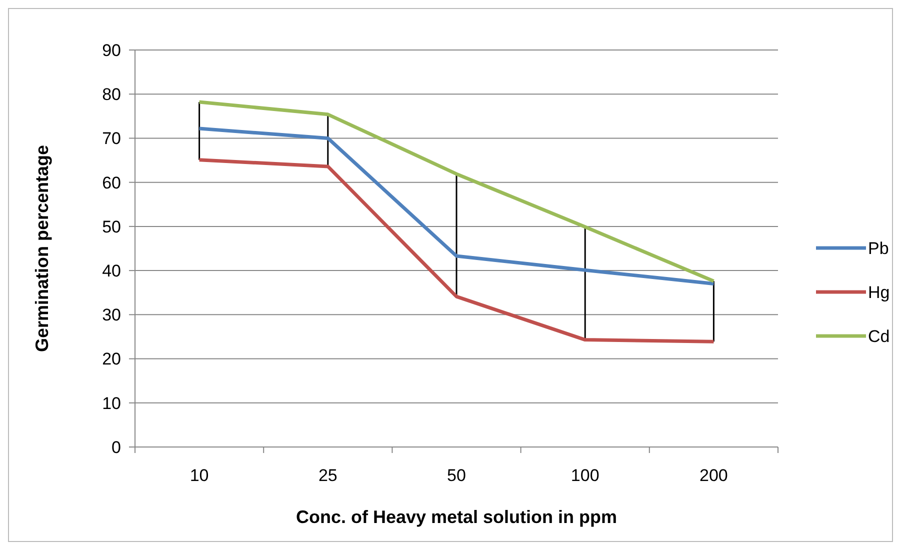 Image resolution: width=901 pixels, height=550 pixels. I want to click on y-tick-label: 80, so click(111, 94).